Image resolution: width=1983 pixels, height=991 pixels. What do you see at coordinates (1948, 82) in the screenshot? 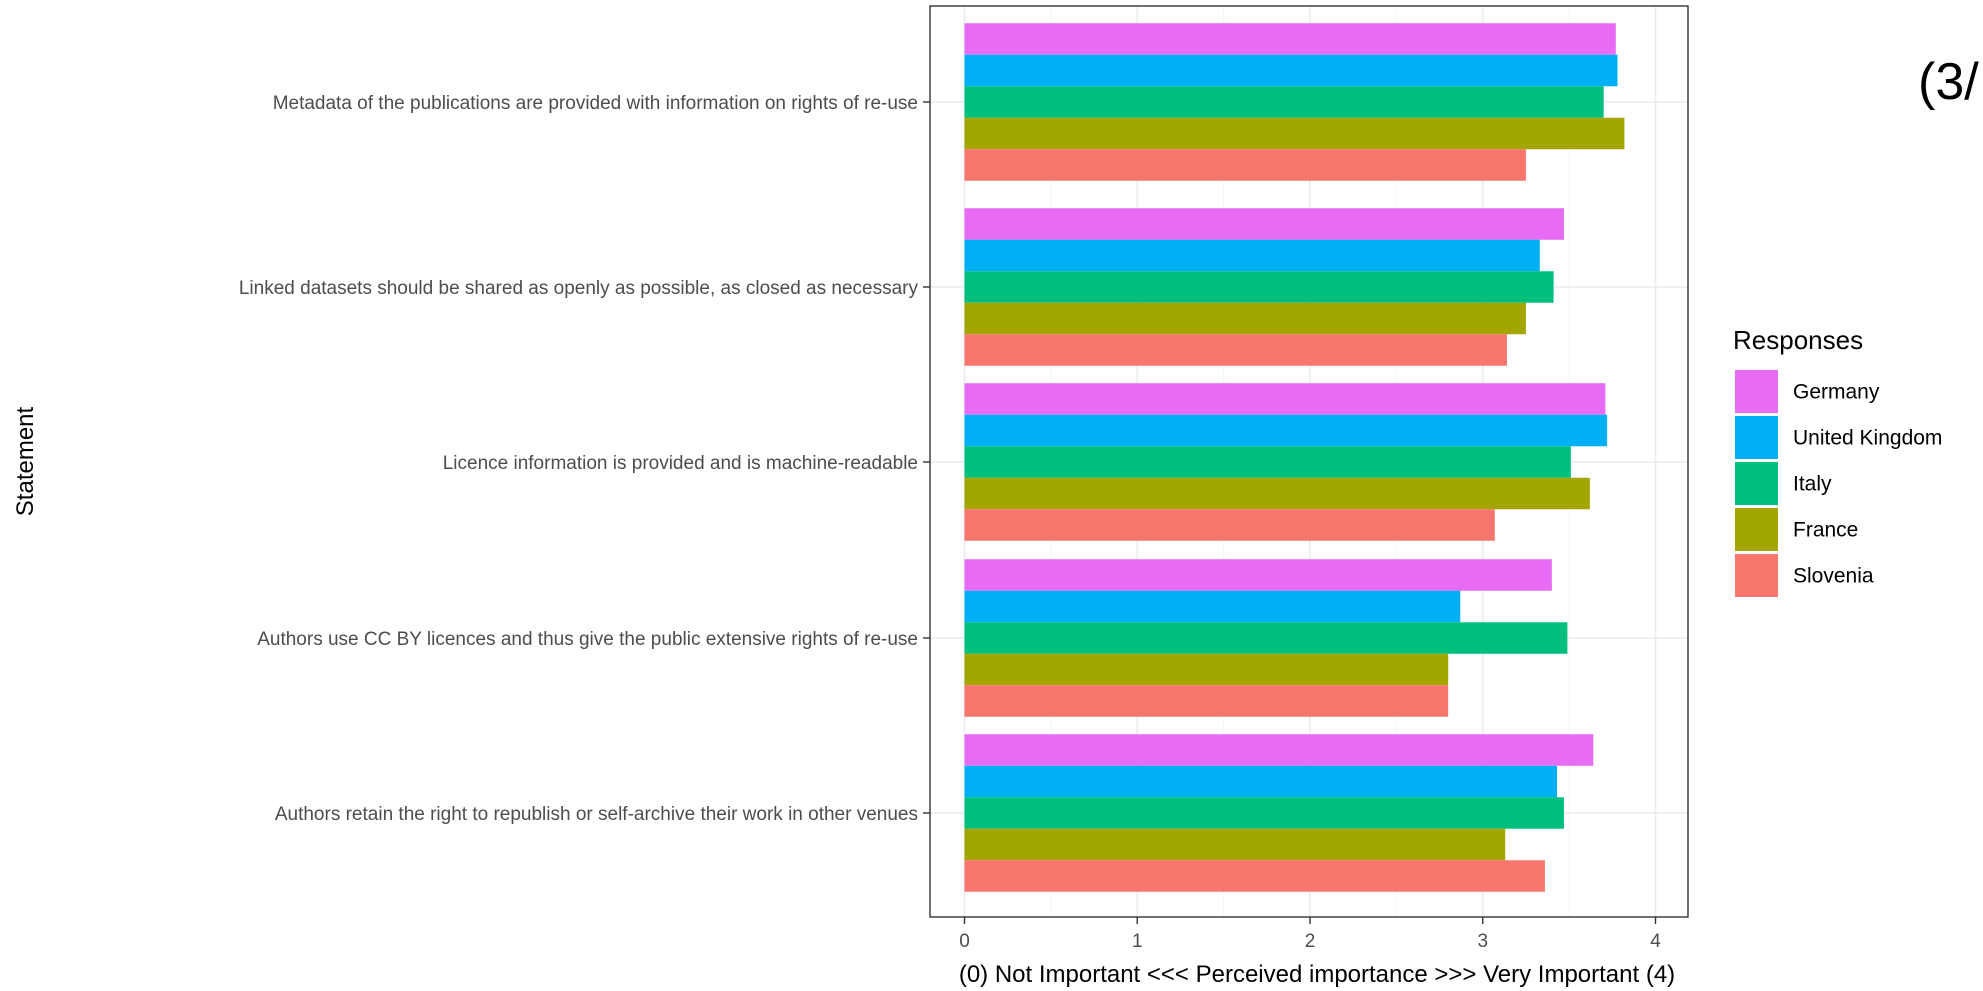
I see `corner-label: (3/` at bounding box center [1948, 82].